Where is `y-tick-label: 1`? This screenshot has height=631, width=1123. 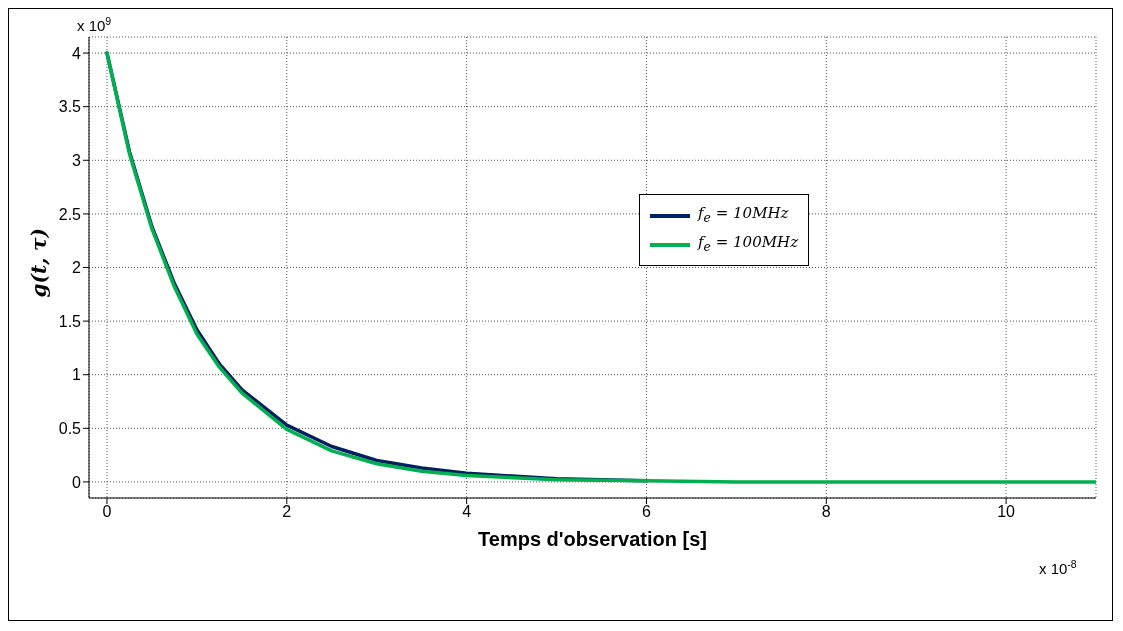 y-tick-label: 1 is located at coordinates (77, 375).